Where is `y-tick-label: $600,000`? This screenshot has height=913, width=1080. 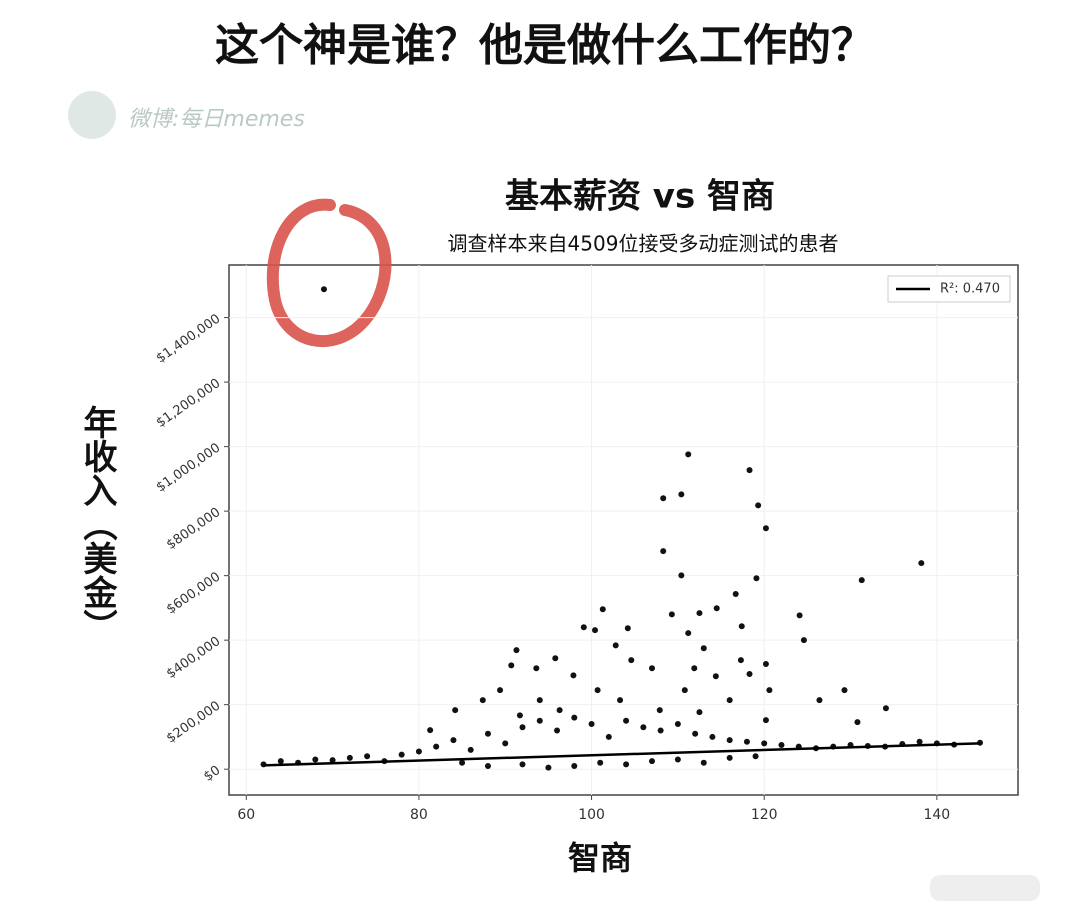 y-tick-label: $600,000 is located at coordinates (193, 594).